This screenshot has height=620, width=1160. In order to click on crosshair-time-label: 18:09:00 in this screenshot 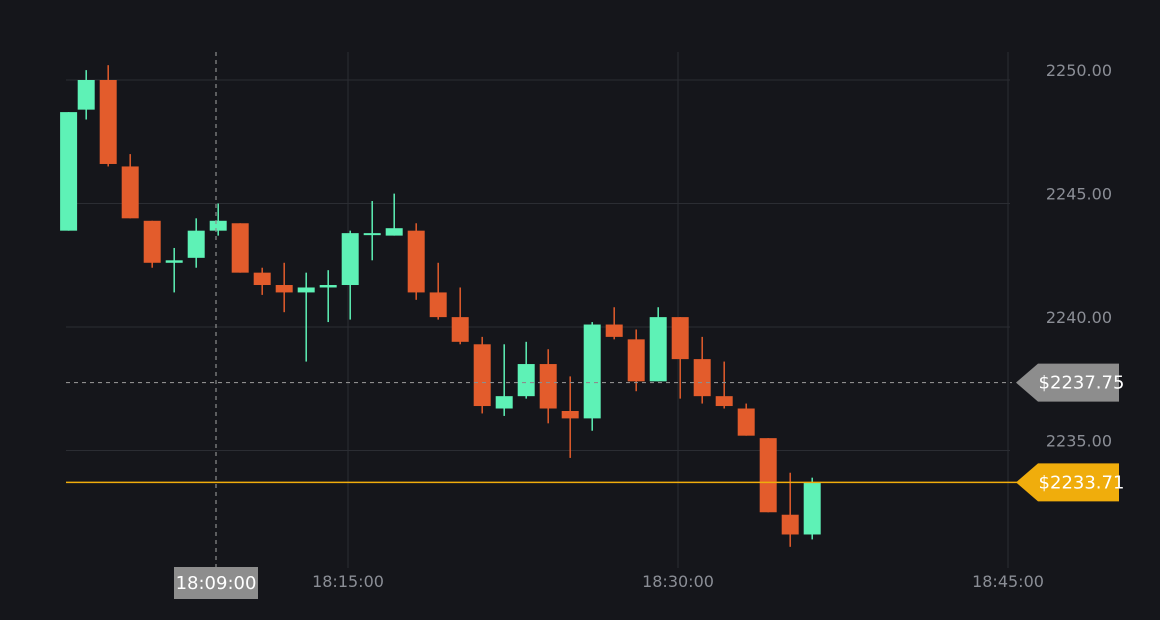, I will do `click(216, 583)`.